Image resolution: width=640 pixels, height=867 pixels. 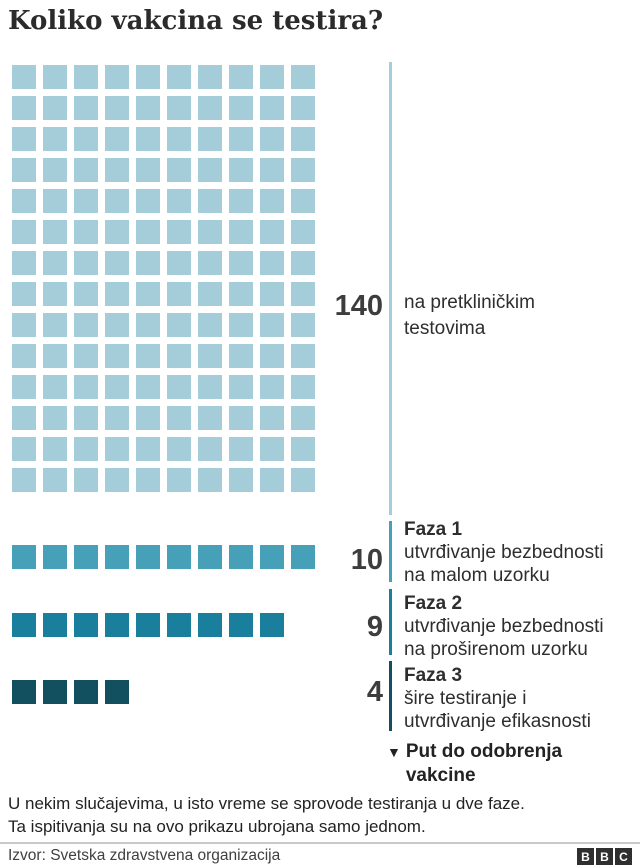 What do you see at coordinates (445, 328) in the screenshot?
I see `label-preclinical-line2: testovima` at bounding box center [445, 328].